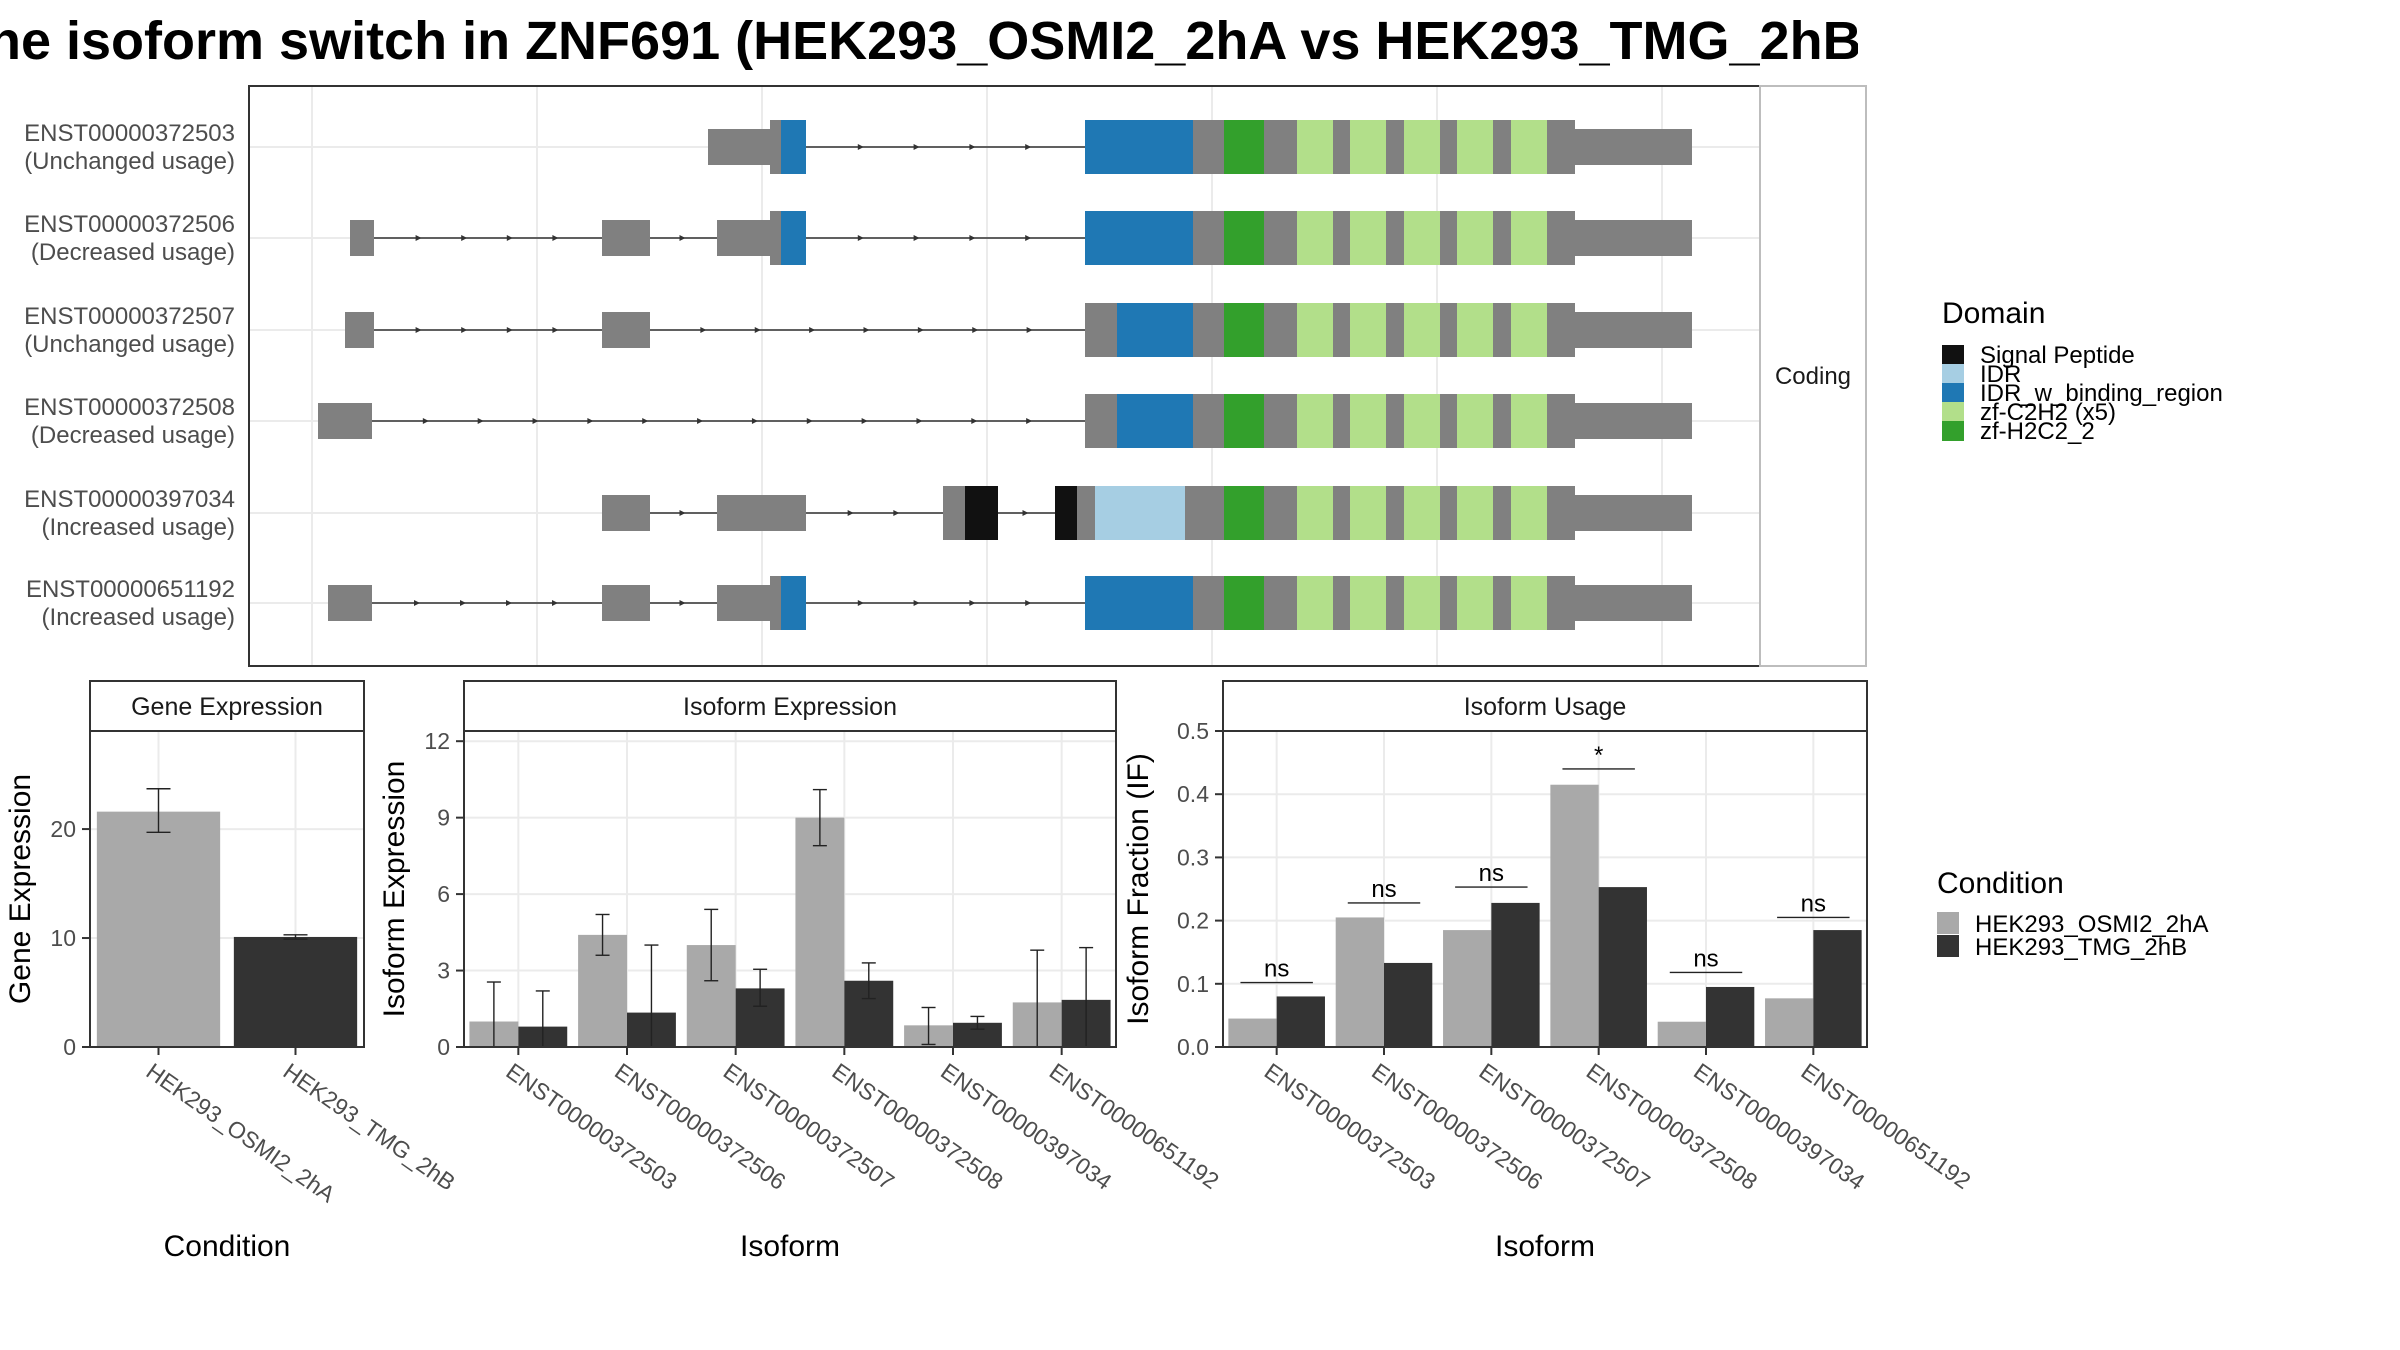 This screenshot has height=1350, width=2400. What do you see at coordinates (1193, 921) in the screenshot?
I see `y-tick-label: 0.2` at bounding box center [1193, 921].